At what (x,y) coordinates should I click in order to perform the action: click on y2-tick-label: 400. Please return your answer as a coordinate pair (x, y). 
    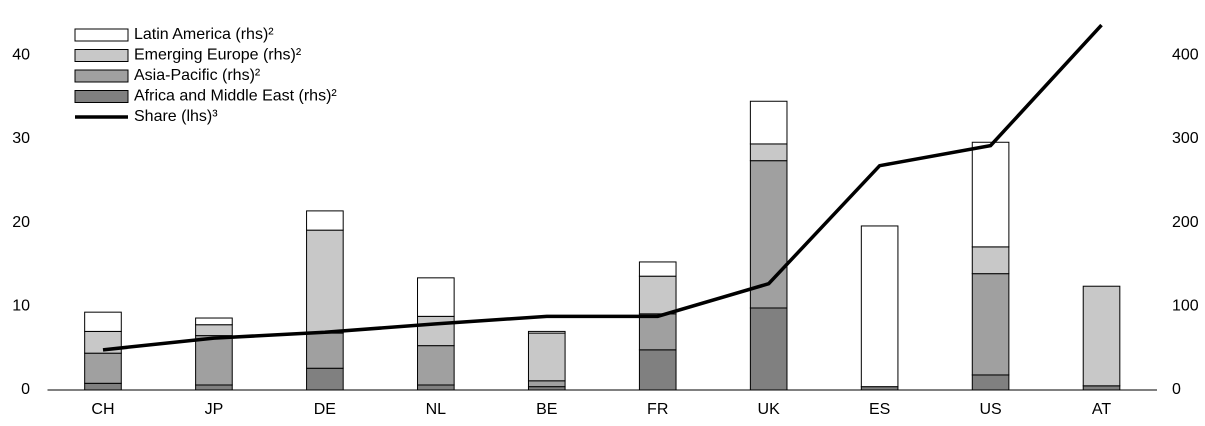
    Looking at the image, I should click on (1185, 54).